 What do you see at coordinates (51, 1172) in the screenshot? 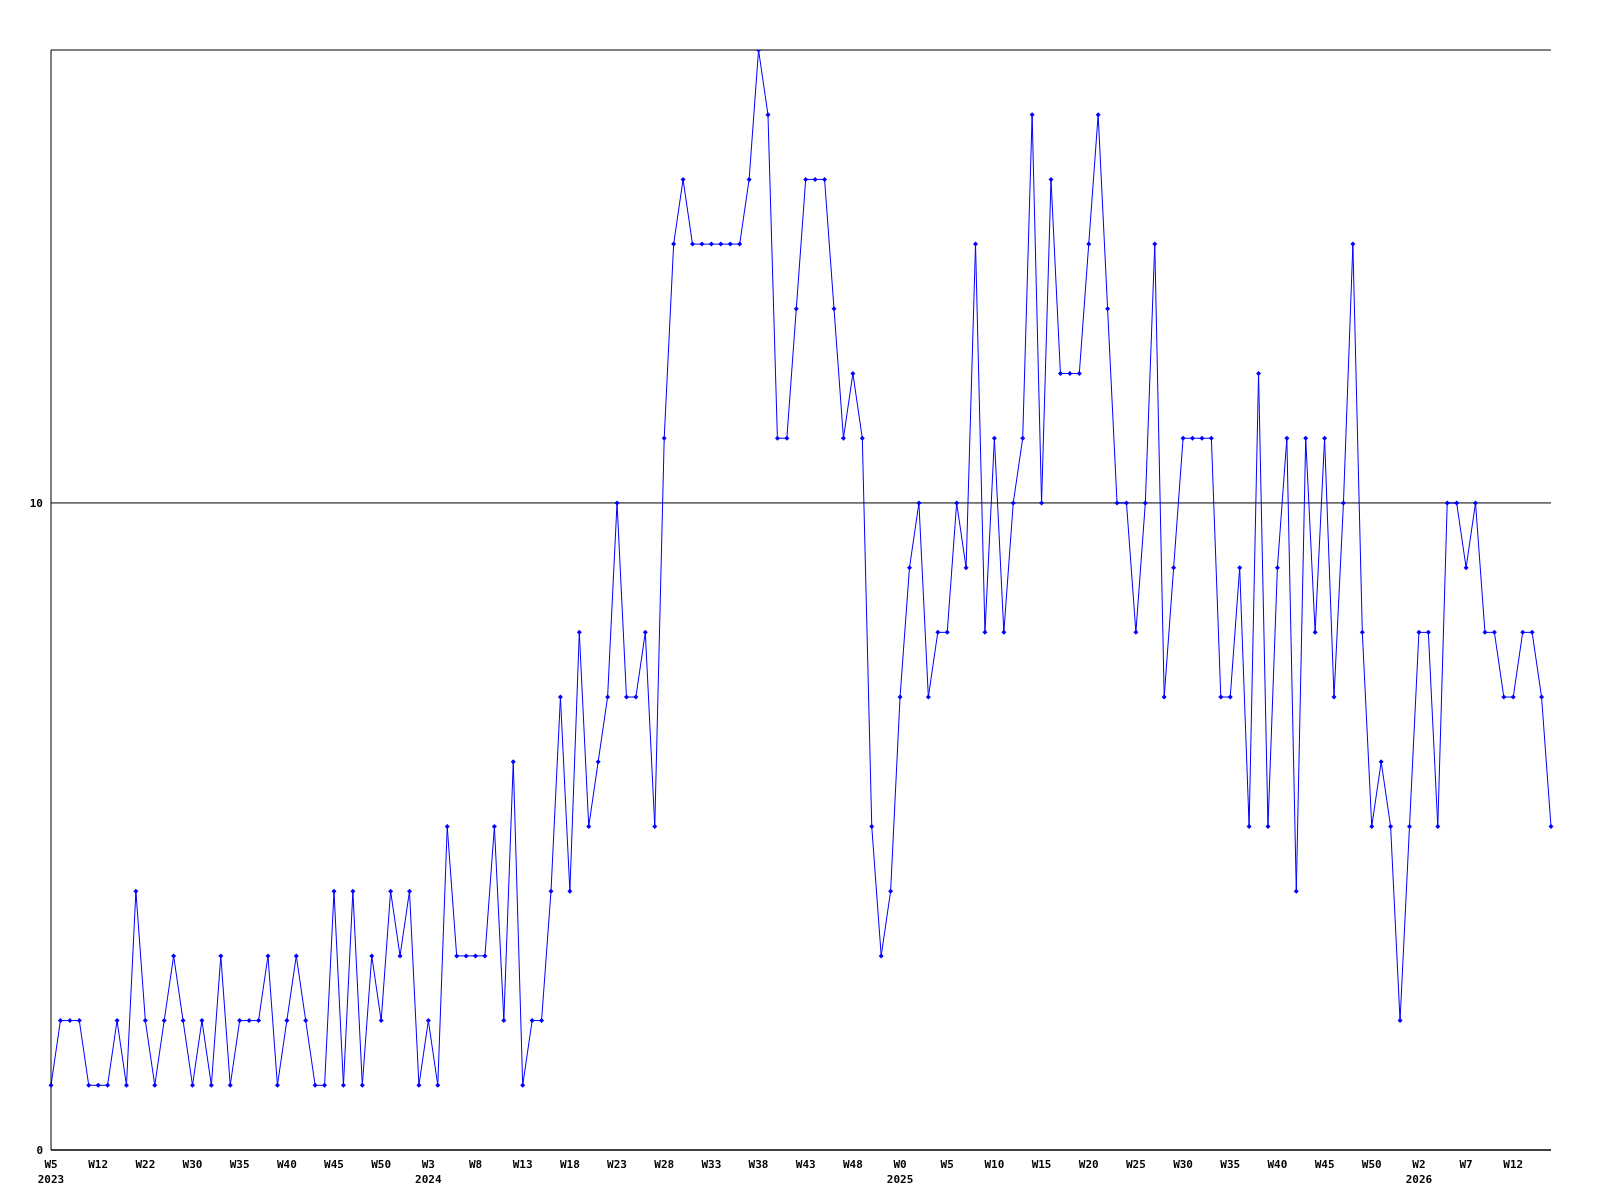
I see `x-tick-label: W5 2023` at bounding box center [51, 1172].